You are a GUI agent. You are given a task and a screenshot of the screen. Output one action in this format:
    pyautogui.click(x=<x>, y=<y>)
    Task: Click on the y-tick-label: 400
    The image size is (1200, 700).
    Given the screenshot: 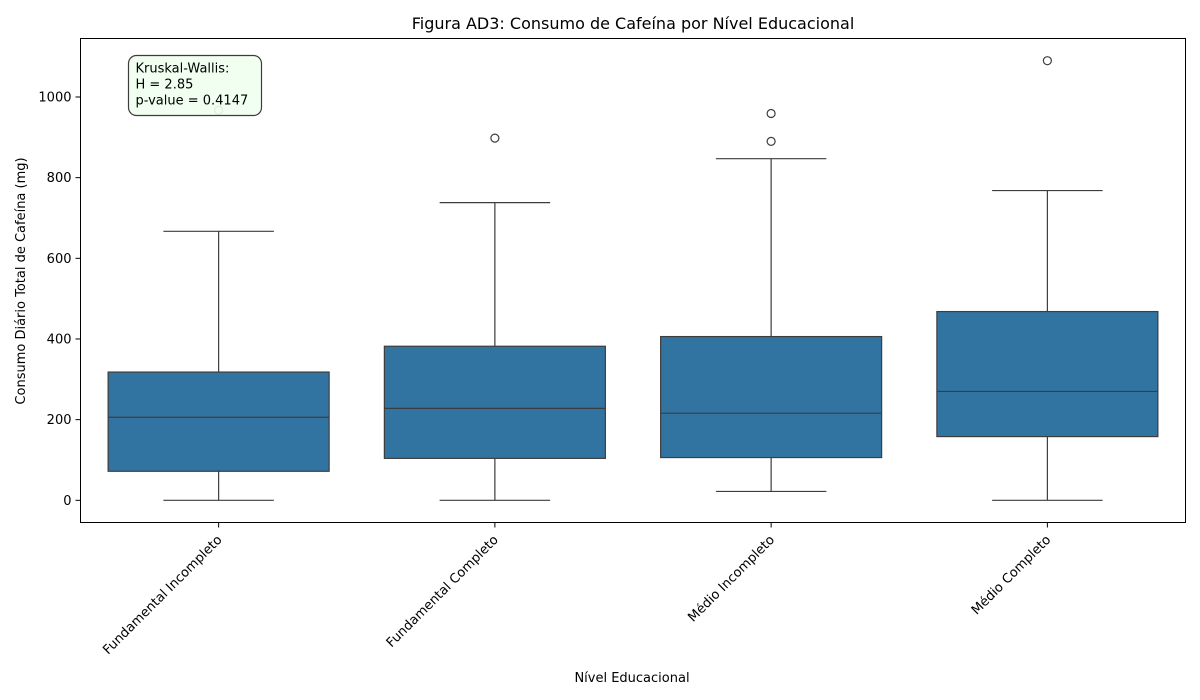 What is the action you would take?
    pyautogui.click(x=59, y=339)
    